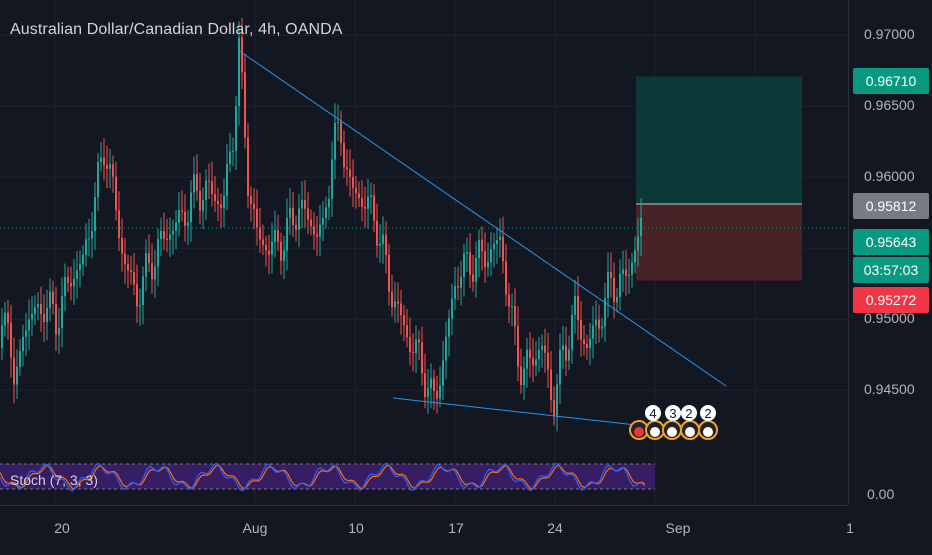 The width and height of the screenshot is (932, 555). I want to click on time-axis-divider, so click(424, 505).